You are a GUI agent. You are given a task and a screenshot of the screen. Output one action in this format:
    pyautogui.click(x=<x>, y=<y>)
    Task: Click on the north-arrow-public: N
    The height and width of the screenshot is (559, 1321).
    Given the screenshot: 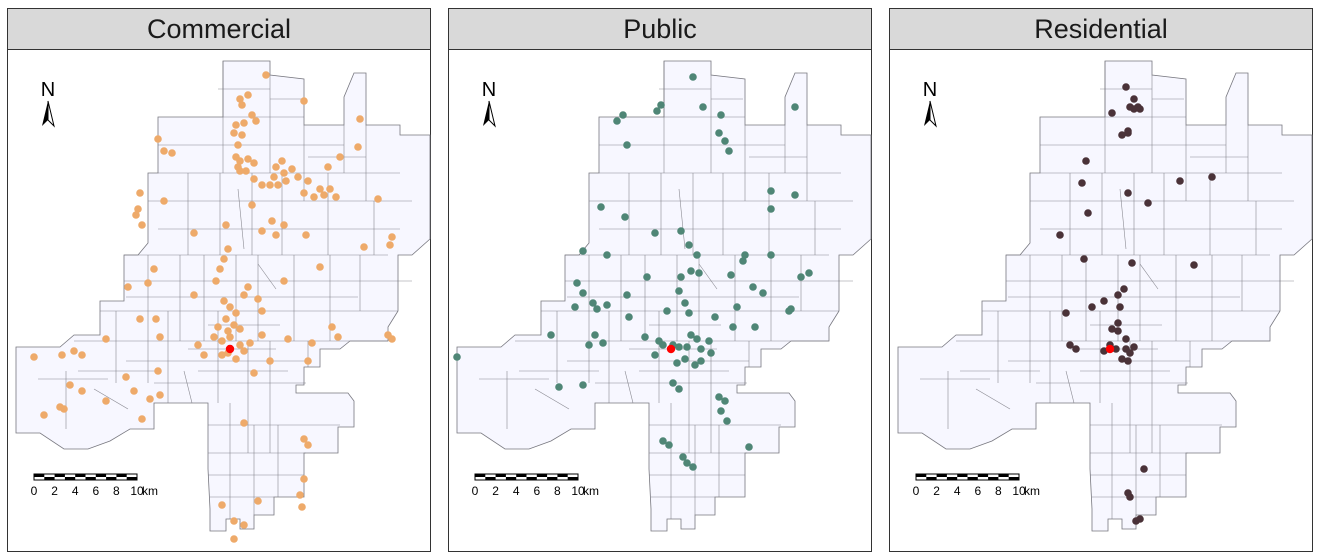 What is the action you would take?
    pyautogui.click(x=489, y=103)
    